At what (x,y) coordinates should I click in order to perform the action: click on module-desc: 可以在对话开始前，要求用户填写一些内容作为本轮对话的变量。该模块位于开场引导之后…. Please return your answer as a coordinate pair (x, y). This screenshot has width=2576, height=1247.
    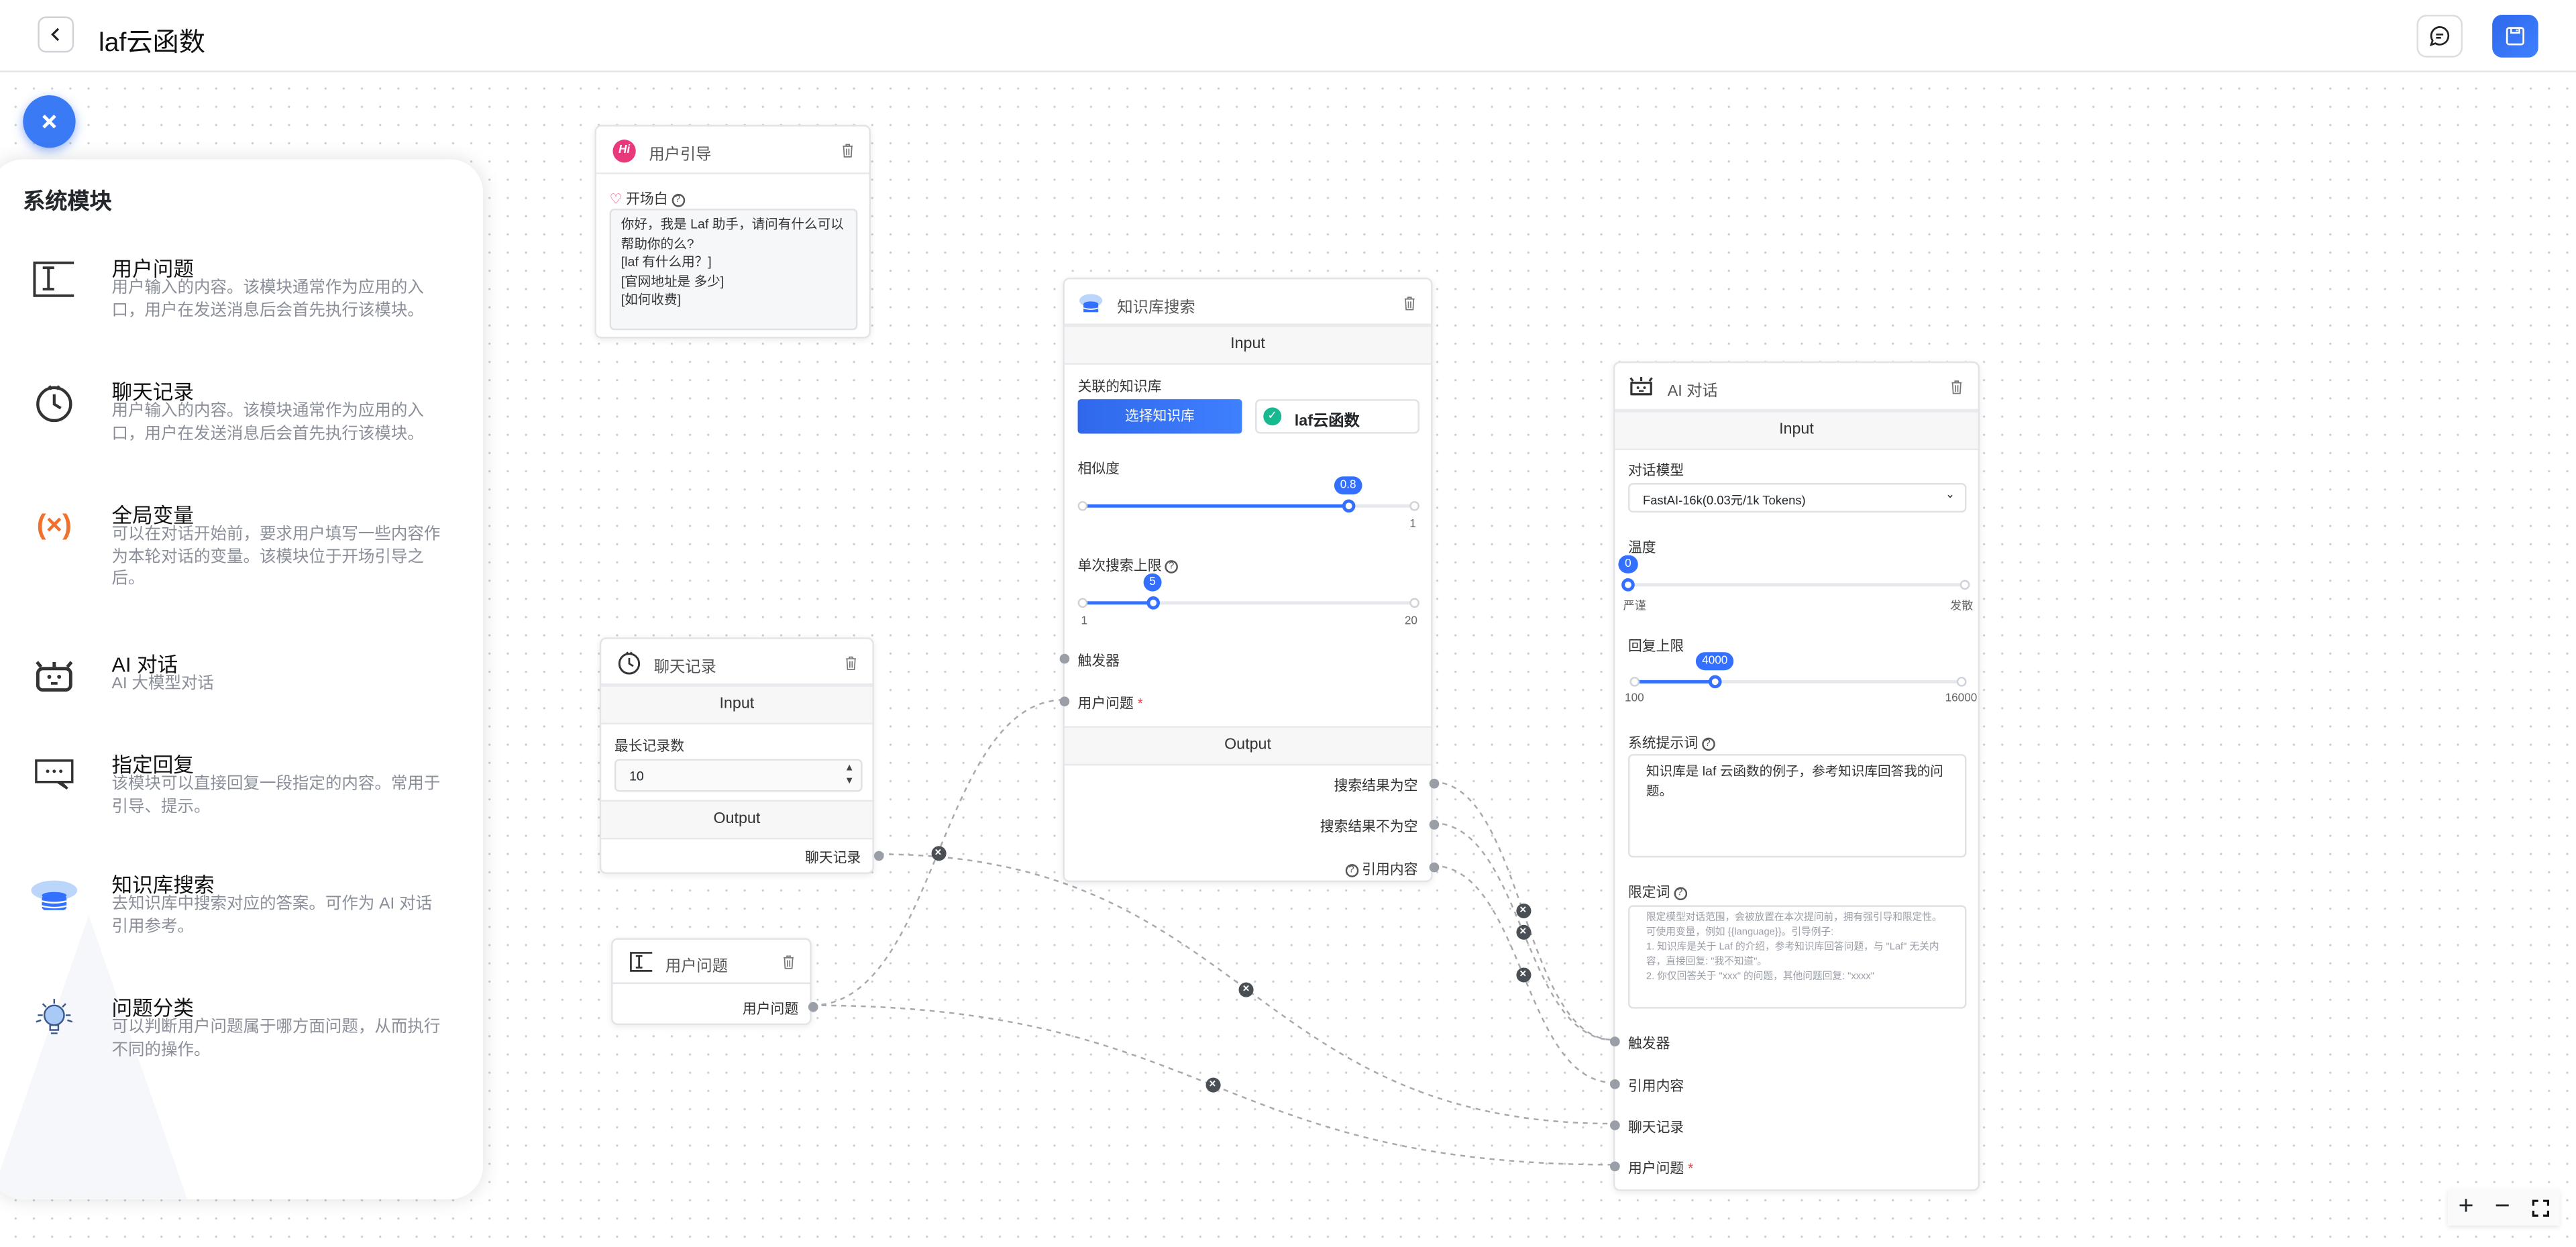
    Looking at the image, I should click on (276, 556).